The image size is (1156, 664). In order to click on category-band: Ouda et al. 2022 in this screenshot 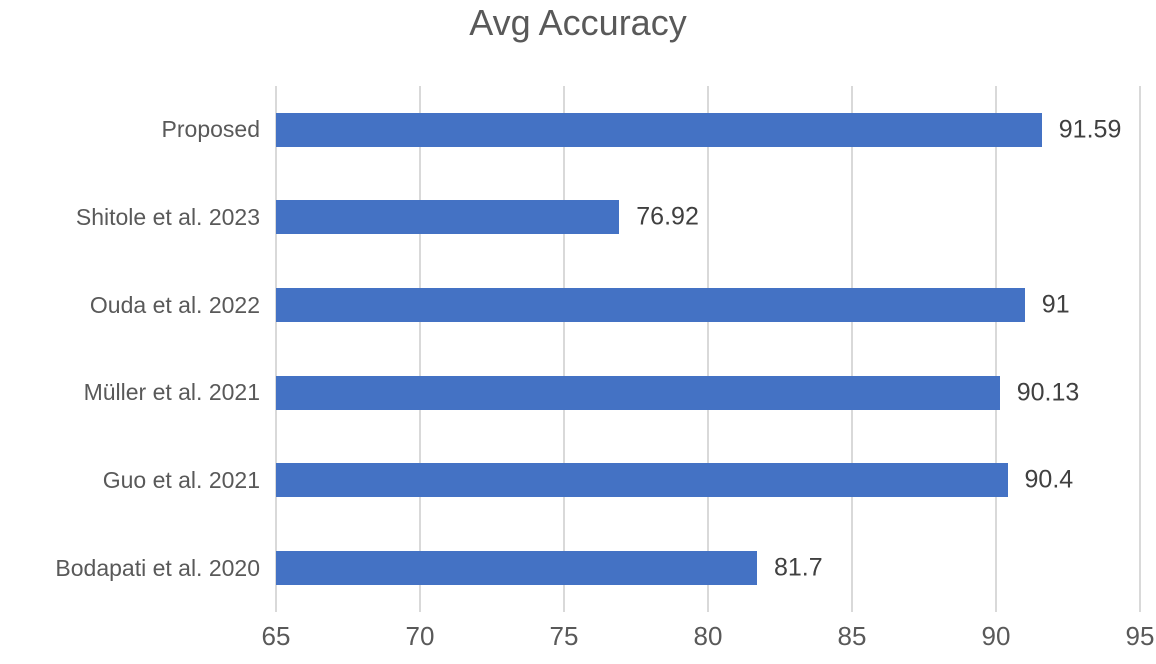, I will do `click(130, 305)`.